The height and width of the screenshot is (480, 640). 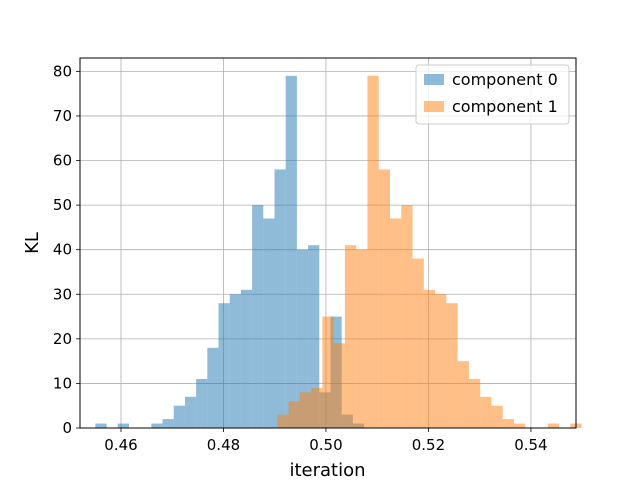 What do you see at coordinates (120, 445) in the screenshot?
I see `x-tick-label: 0.46` at bounding box center [120, 445].